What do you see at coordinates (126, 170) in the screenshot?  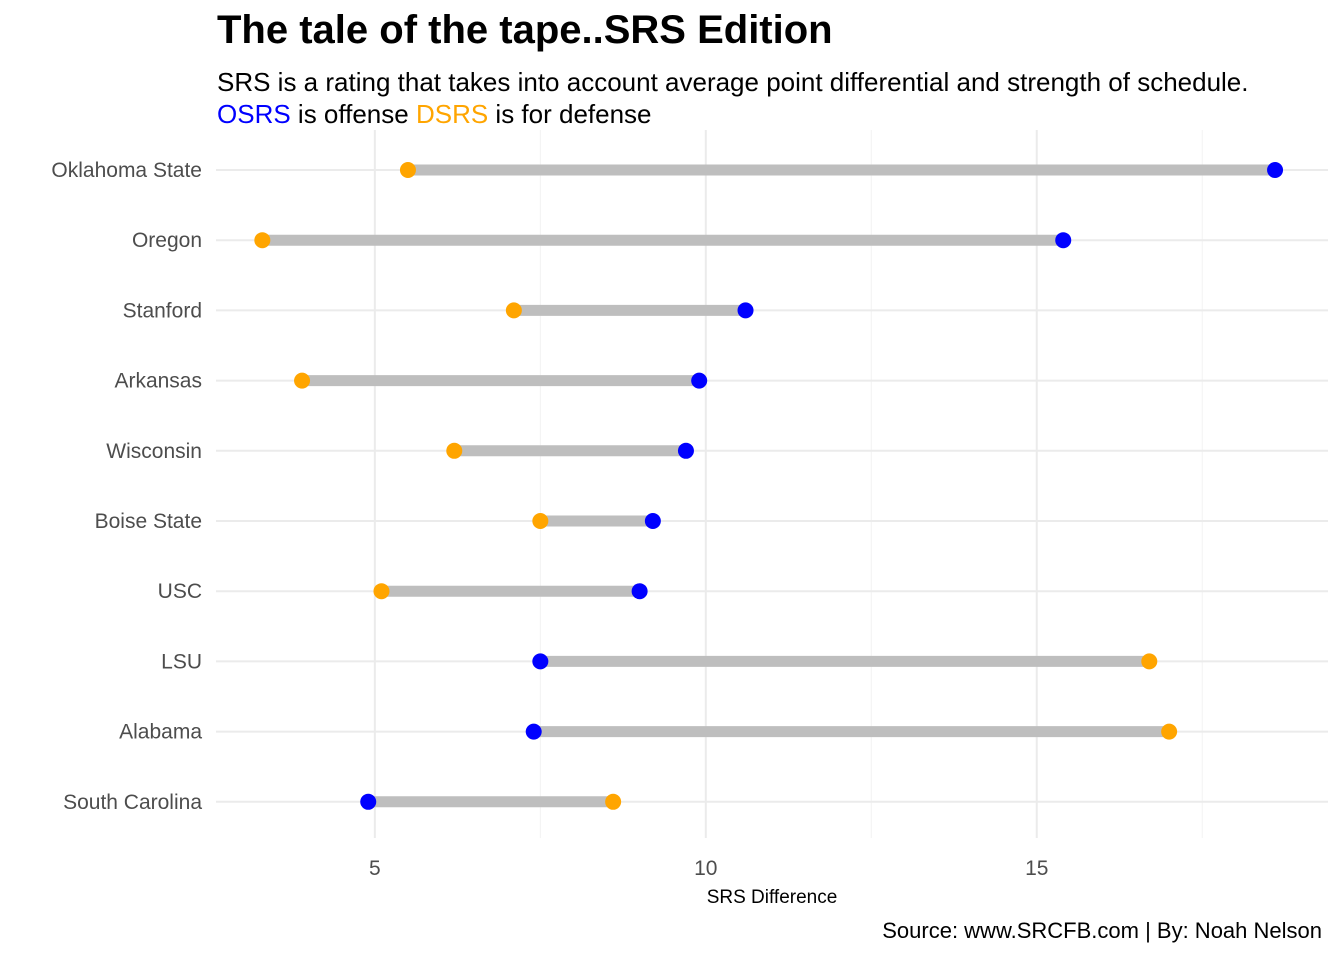 I see `y-category-label: Oklahoma State` at bounding box center [126, 170].